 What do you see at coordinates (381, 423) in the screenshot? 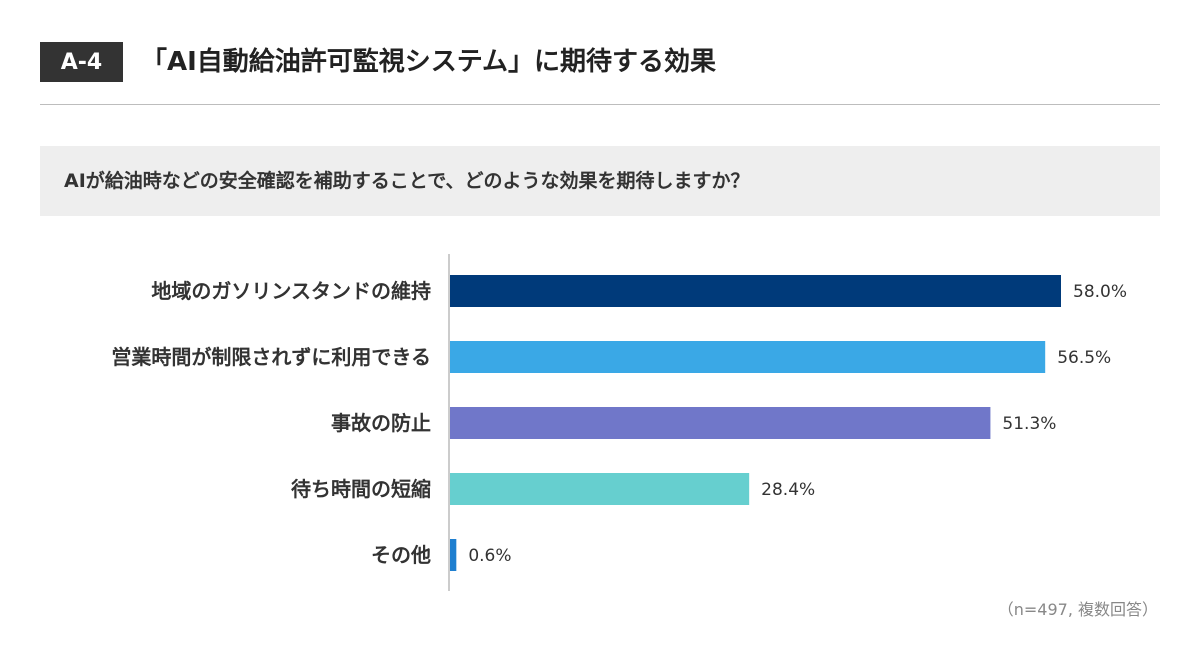
I see `category-label: 事故の防止` at bounding box center [381, 423].